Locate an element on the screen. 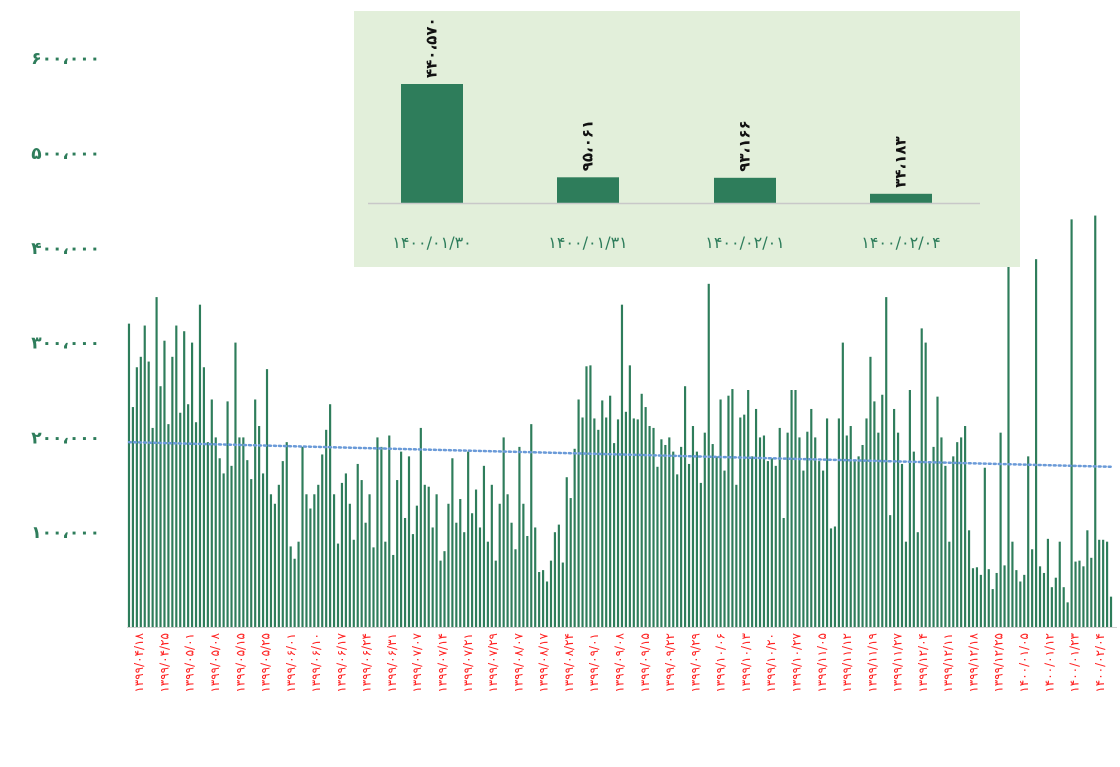  x-tick-label: ۱۳۹۹/۰۵/۱۵ is located at coordinates (240, 663).